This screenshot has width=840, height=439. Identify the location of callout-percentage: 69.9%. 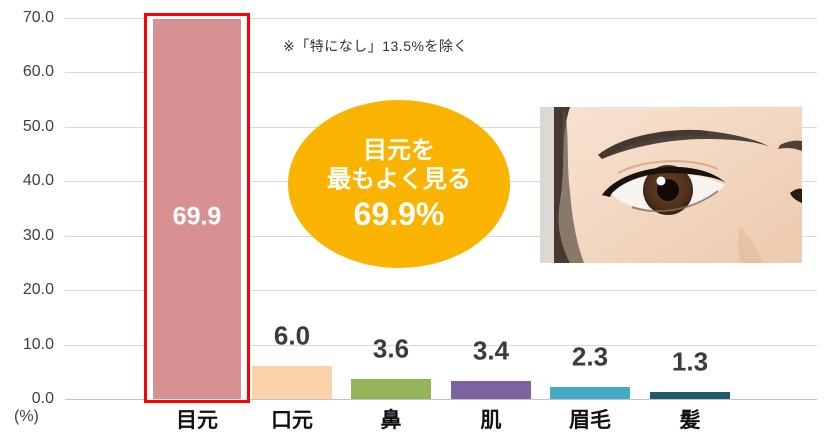
(399, 214).